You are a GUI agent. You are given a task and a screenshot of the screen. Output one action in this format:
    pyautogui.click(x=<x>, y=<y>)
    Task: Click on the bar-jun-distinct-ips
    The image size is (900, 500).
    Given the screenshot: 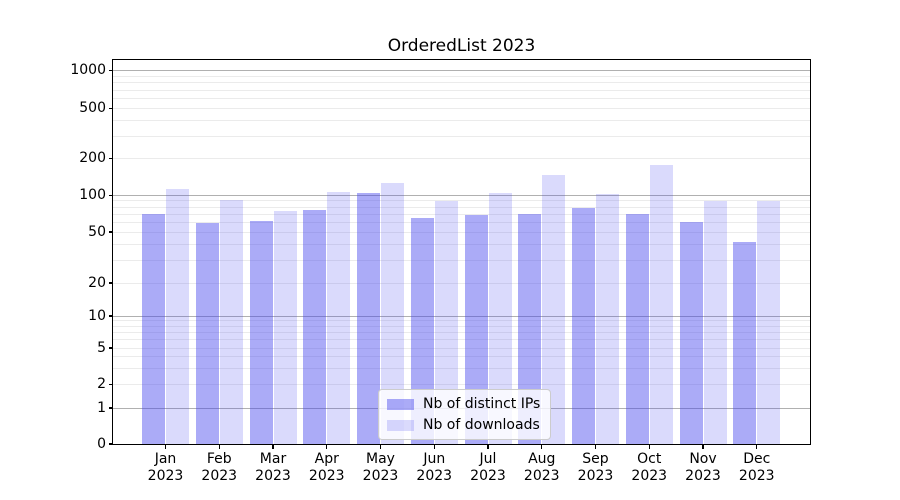 What is the action you would take?
    pyautogui.click(x=422, y=331)
    